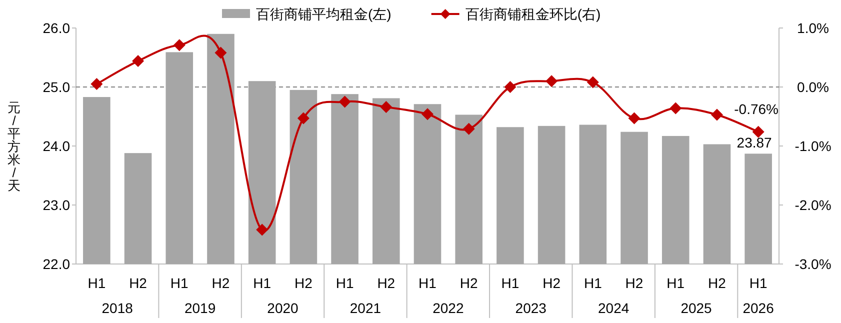 Image resolution: width=841 pixels, height=323 pixels. I want to click on text: 2022, so click(448, 308).